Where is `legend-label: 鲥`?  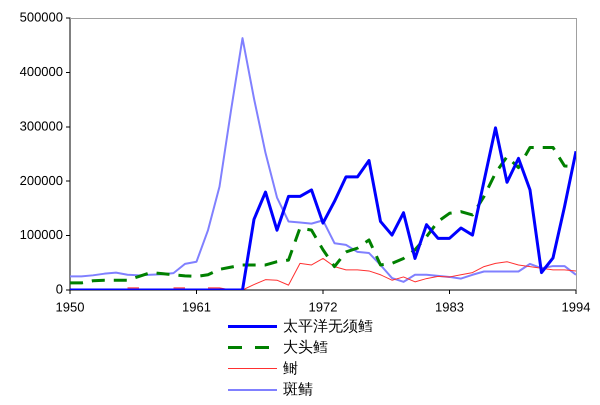
legend-label: 鲥 is located at coordinates (290, 368).